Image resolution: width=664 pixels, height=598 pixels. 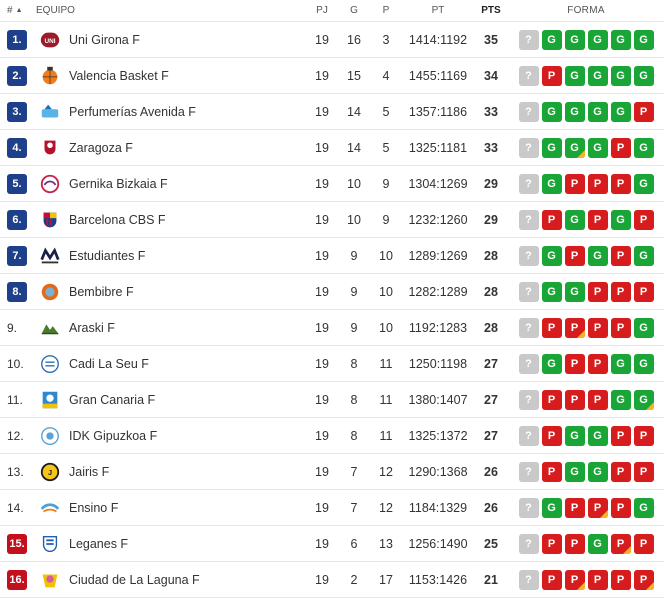 What do you see at coordinates (322, 10) in the screenshot?
I see `header-pj: PJ` at bounding box center [322, 10].